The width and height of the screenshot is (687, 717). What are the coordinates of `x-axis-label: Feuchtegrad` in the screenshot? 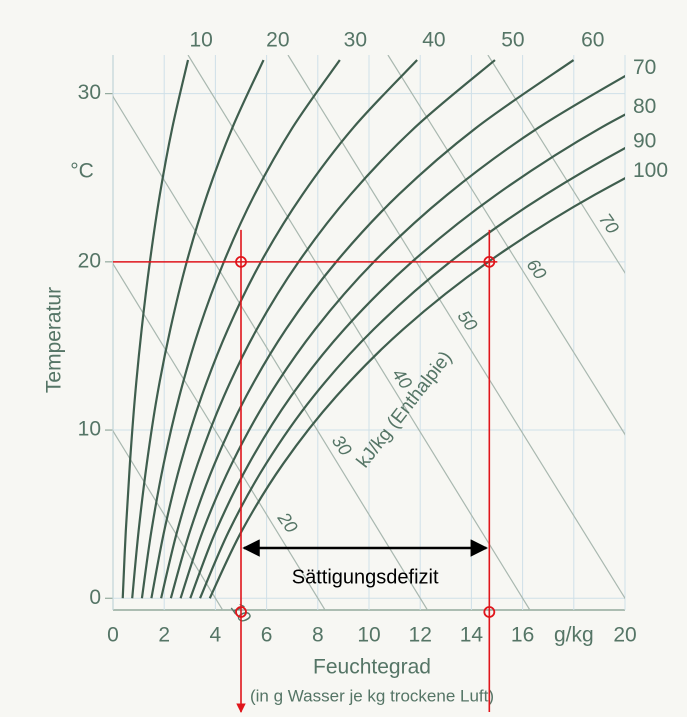 It's located at (372, 667).